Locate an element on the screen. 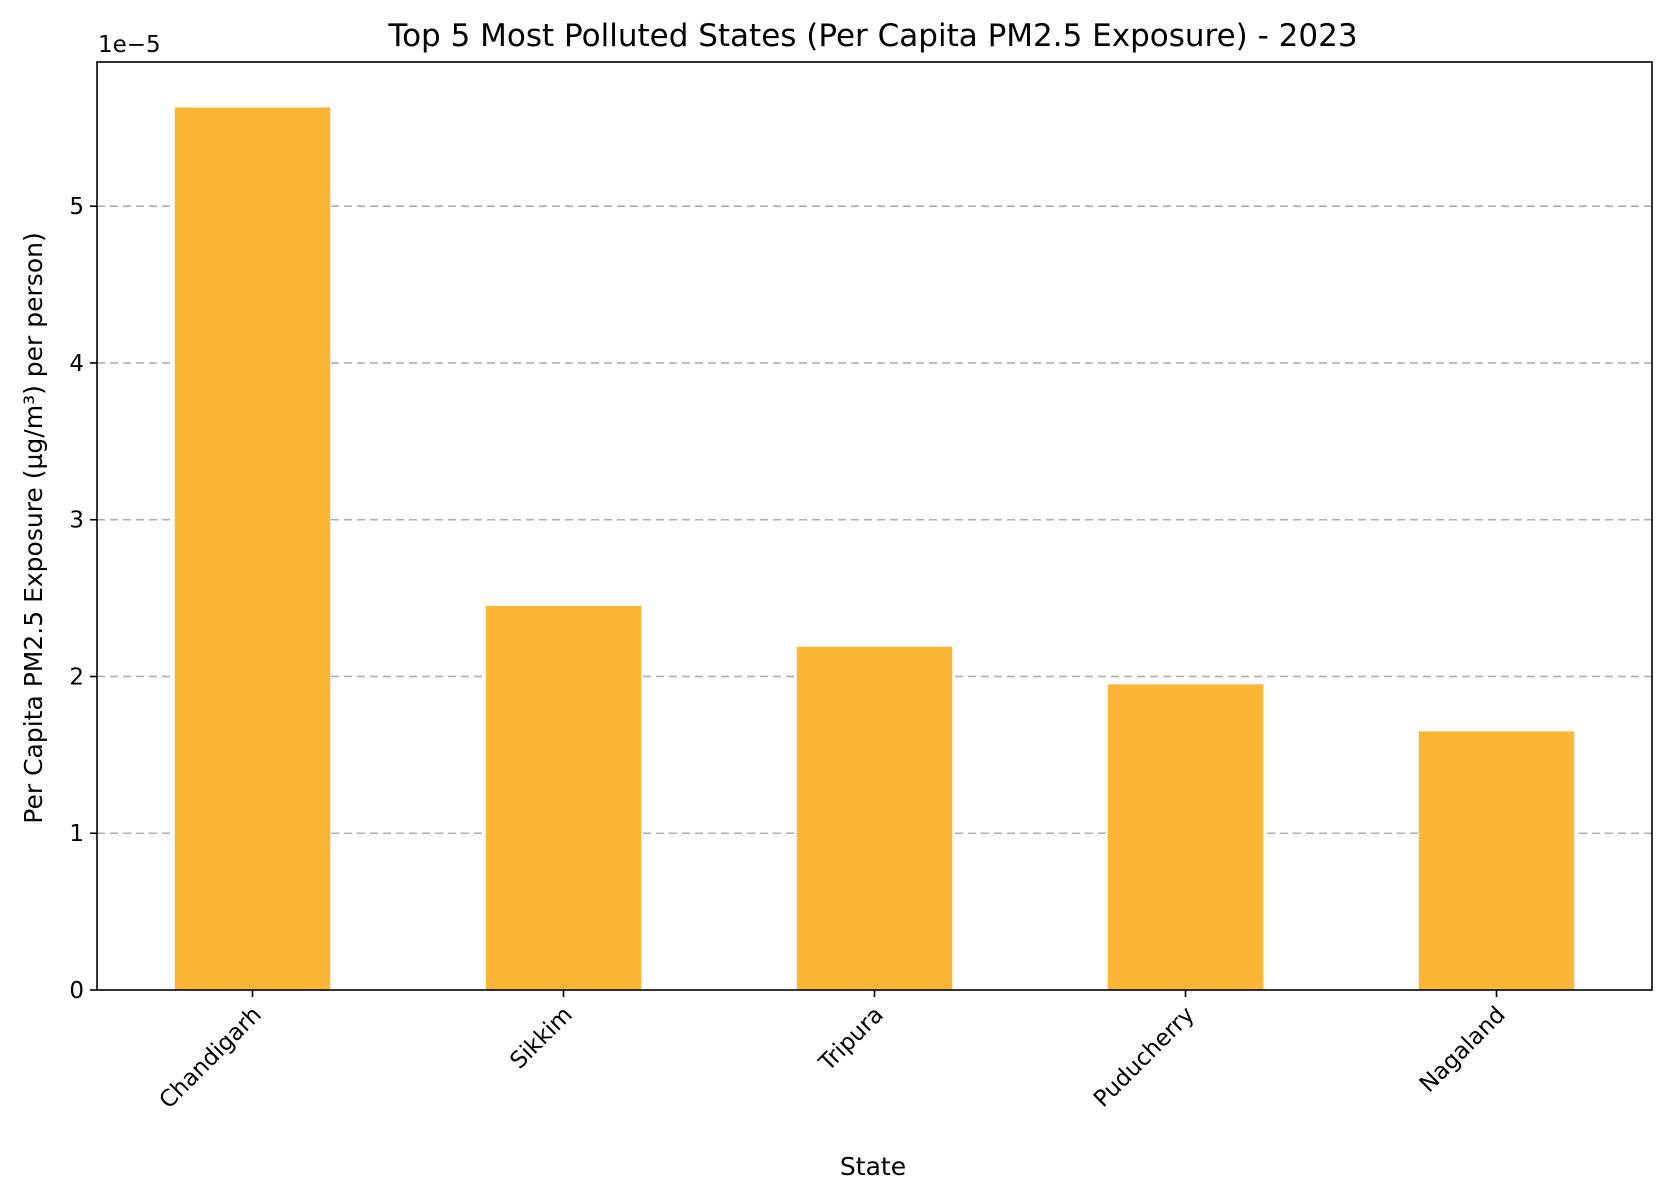 Image resolution: width=1666 pixels, height=1198 pixels. bar-tripura is located at coordinates (874, 818).